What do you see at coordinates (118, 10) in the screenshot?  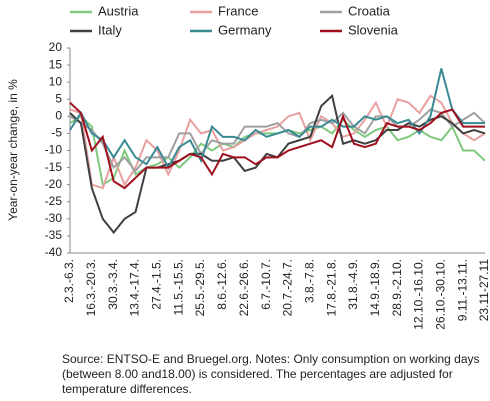 I see `legend-label: Austria` at bounding box center [118, 10].